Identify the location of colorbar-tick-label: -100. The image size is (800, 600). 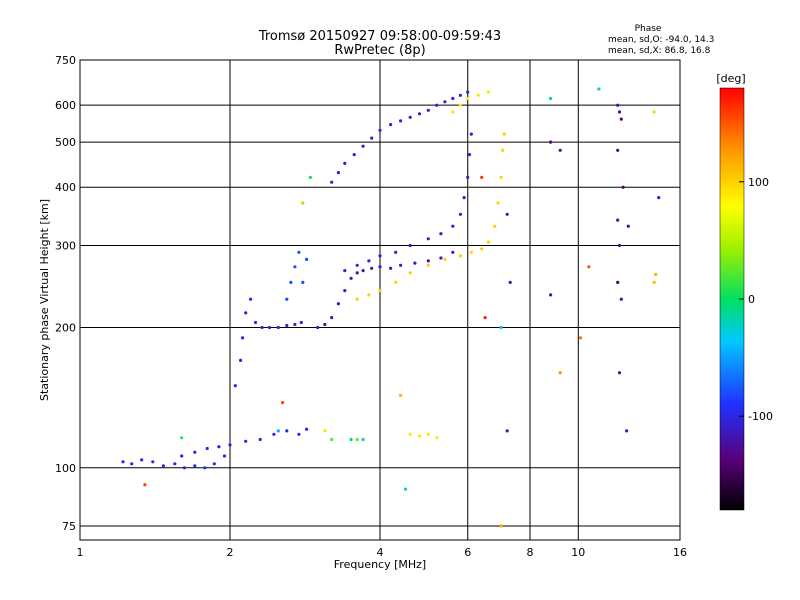
(760, 416).